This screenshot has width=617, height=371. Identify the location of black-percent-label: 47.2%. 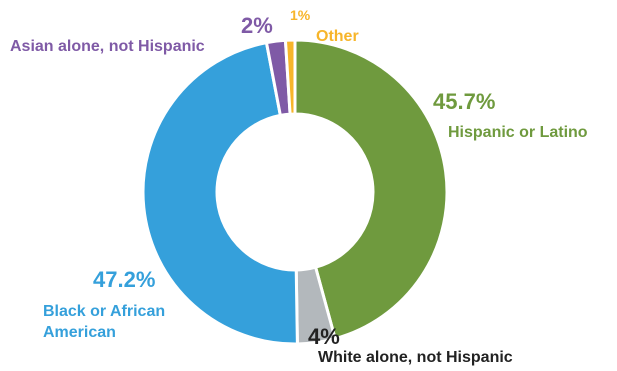
(124, 279).